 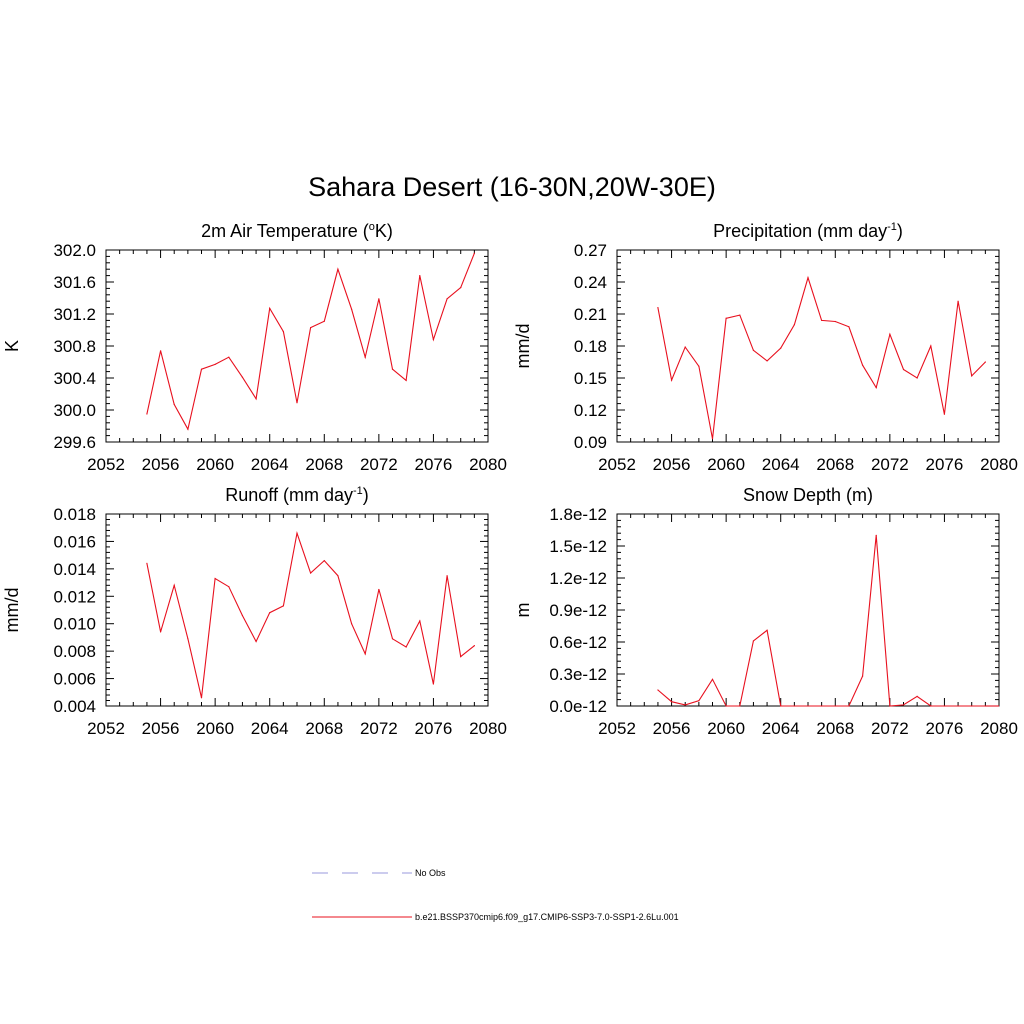 What do you see at coordinates (74, 250) in the screenshot?
I see `y-tick-label: 302.0` at bounding box center [74, 250].